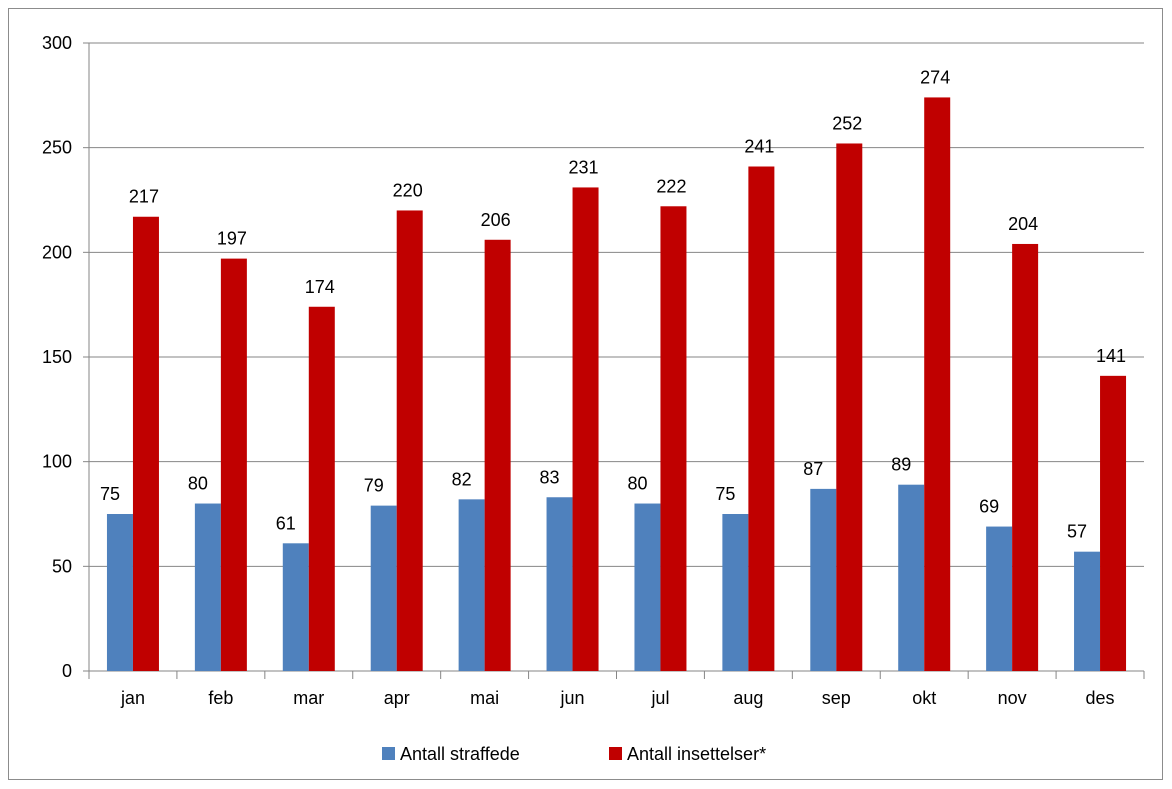  Describe the element at coordinates (813, 469) in the screenshot. I see `data-label: 87` at that location.